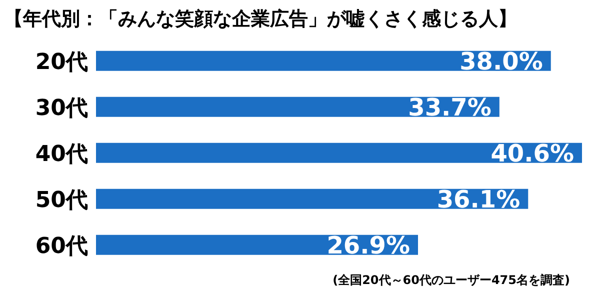 The image size is (600, 294). Describe the element at coordinates (450, 107) in the screenshot. I see `data-label: 33.7%` at that location.